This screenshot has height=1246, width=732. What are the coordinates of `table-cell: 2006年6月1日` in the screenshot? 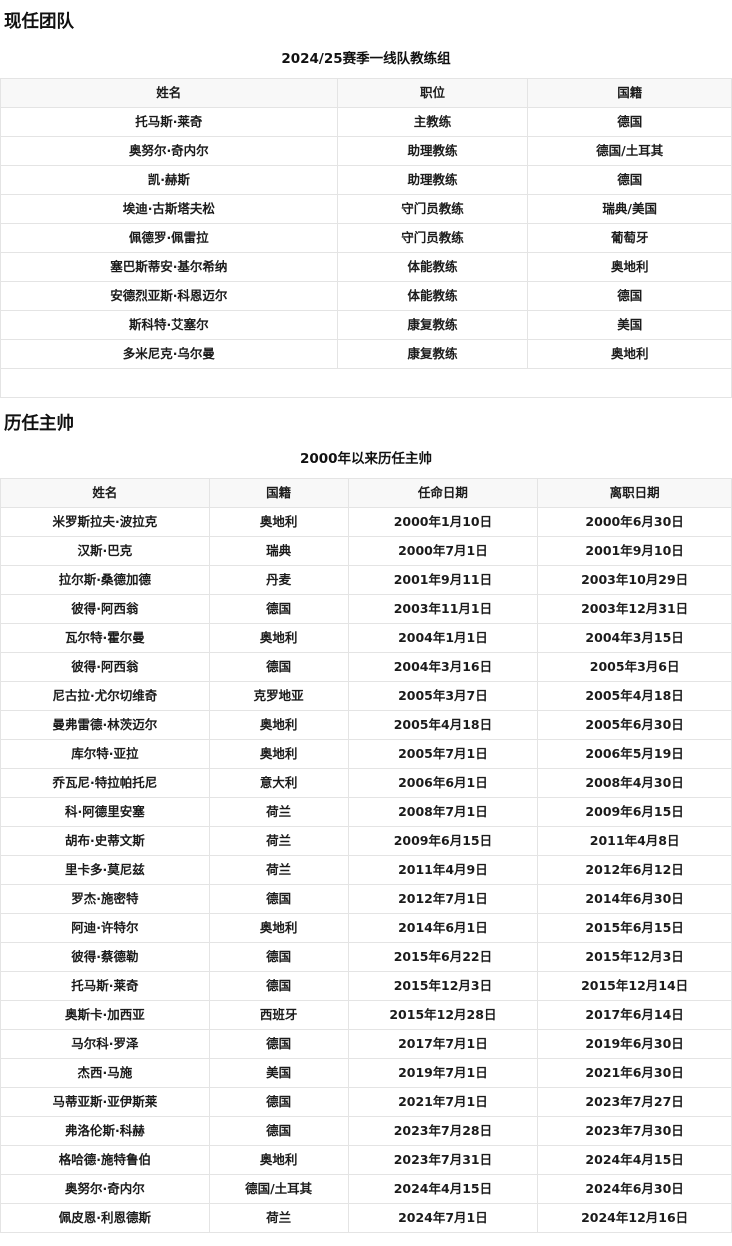 It's located at (443, 783).